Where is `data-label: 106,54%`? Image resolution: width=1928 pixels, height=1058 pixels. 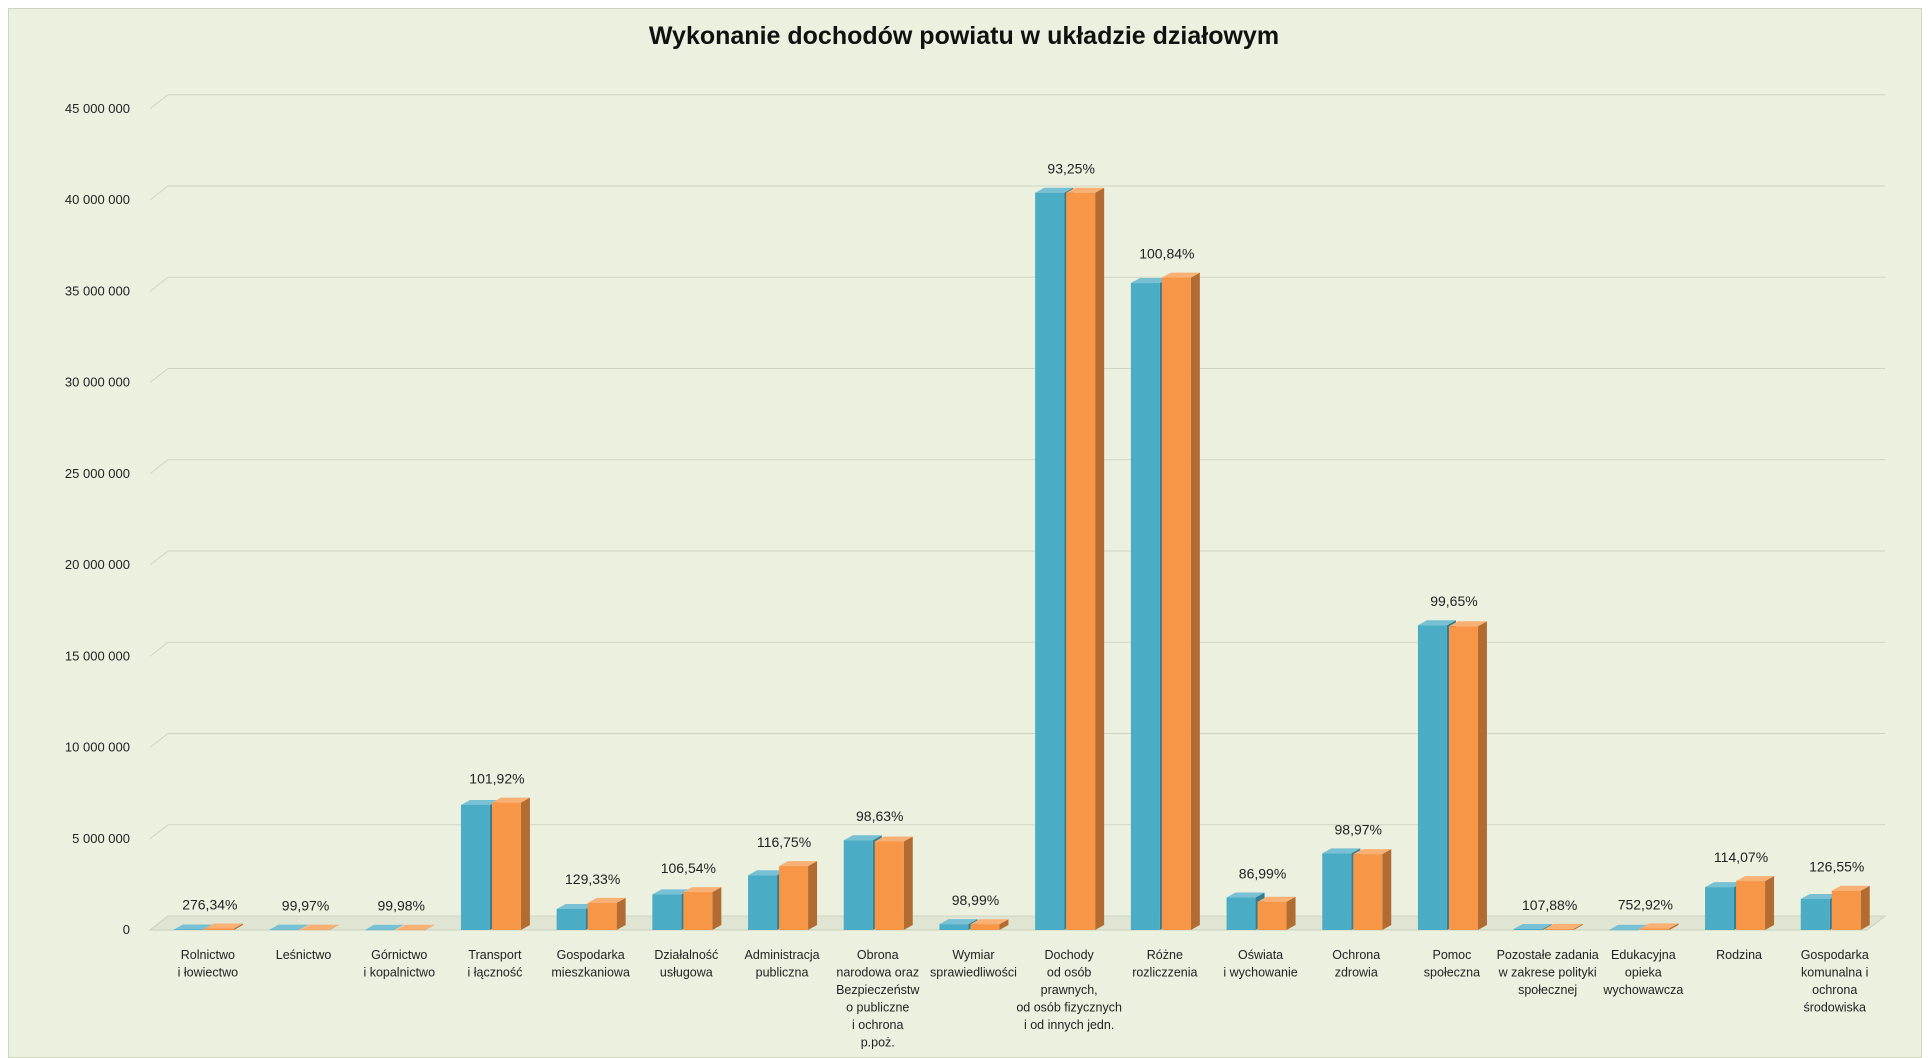 data-label: 106,54% is located at coordinates (688, 868).